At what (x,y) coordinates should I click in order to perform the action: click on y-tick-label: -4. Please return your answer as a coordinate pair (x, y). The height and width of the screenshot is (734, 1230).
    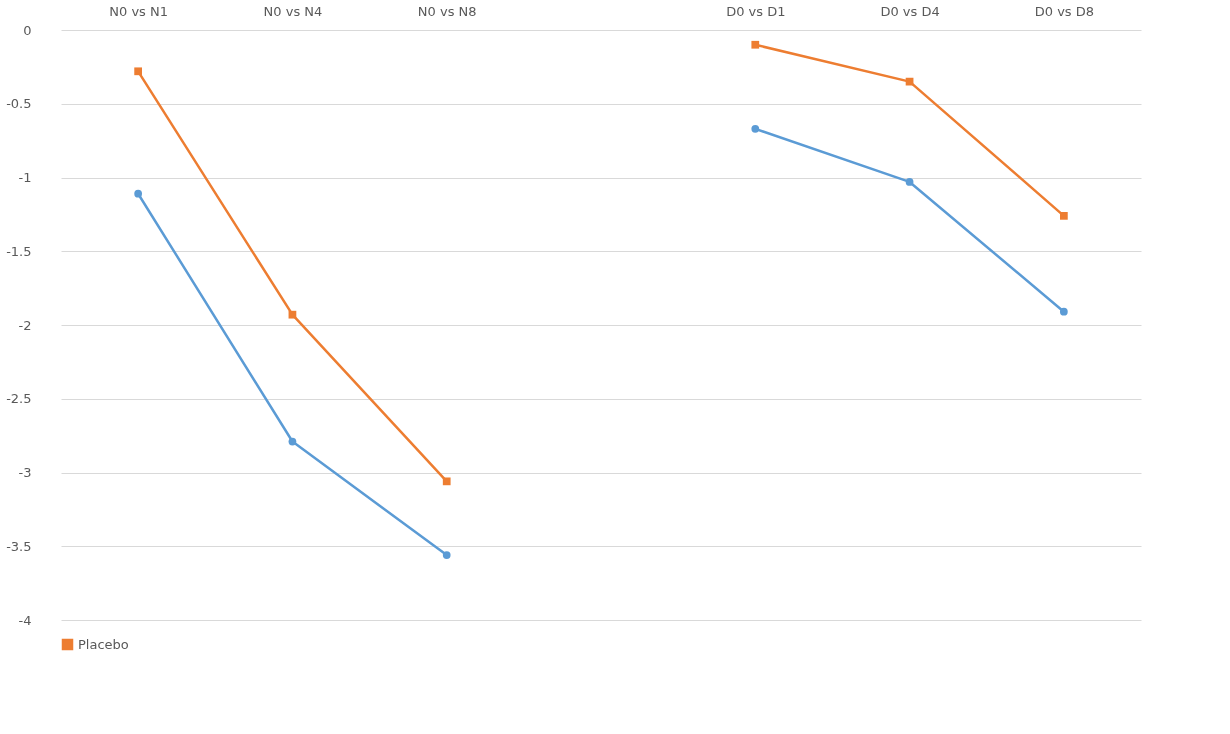
    Looking at the image, I should click on (25, 620).